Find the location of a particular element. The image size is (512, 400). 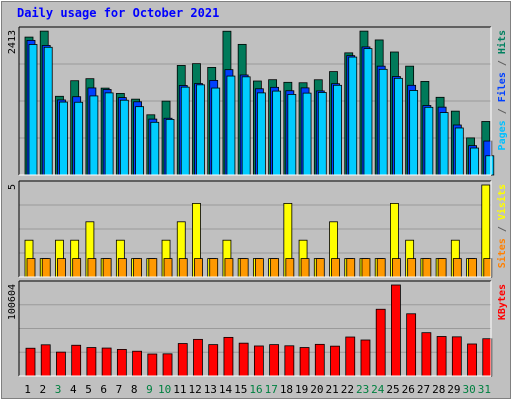

day-label-23: 23 is located at coordinates (362, 389).